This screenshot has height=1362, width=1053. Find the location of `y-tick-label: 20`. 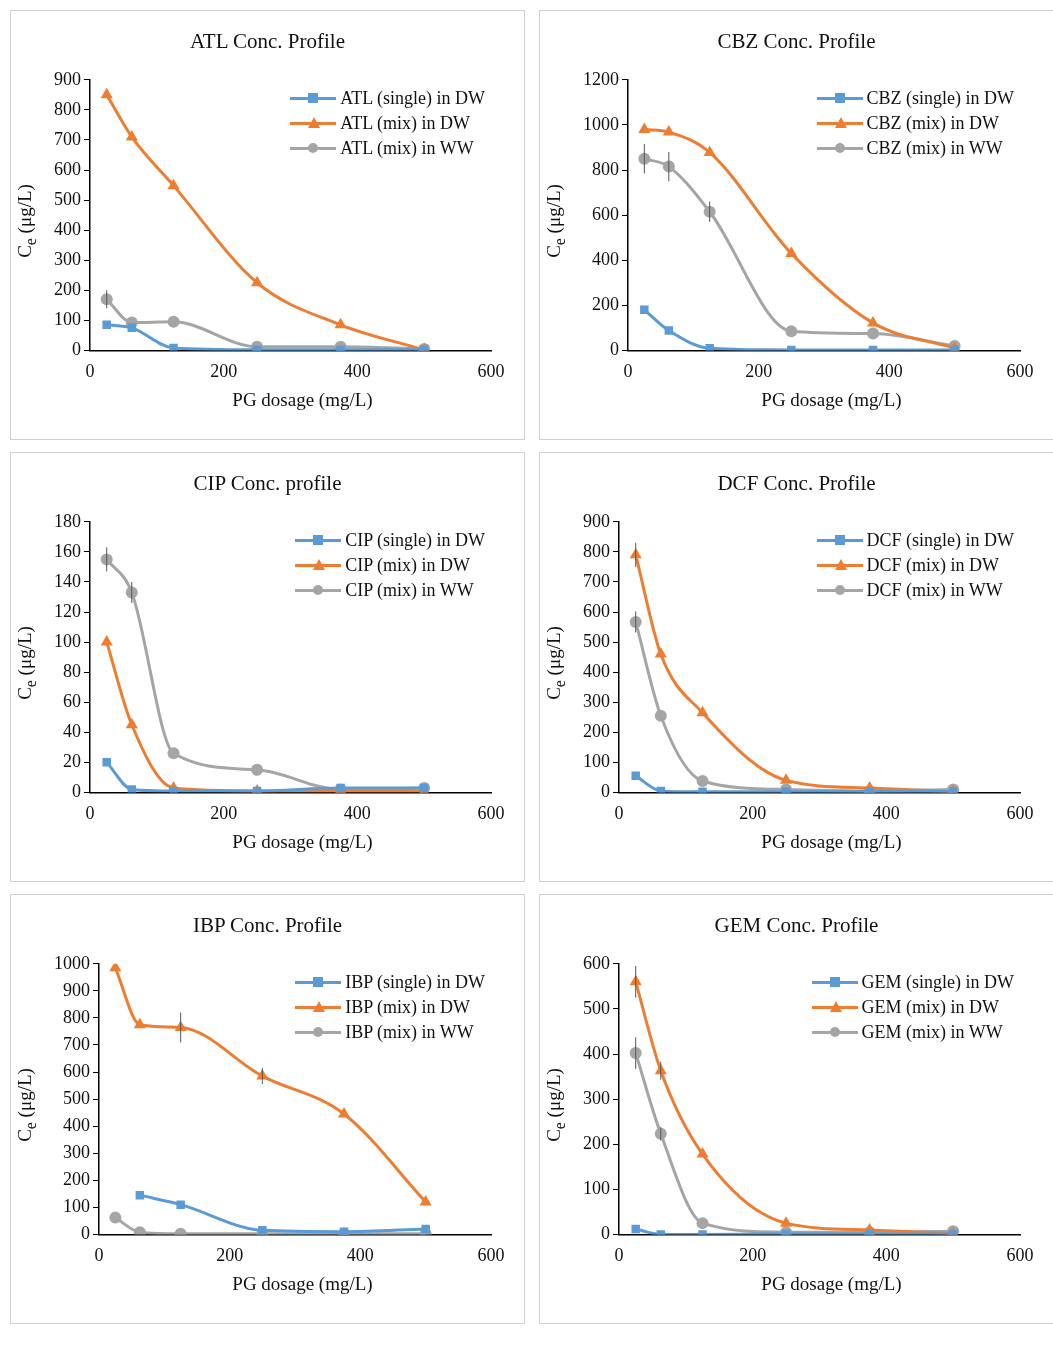

y-tick-label: 20 is located at coordinates (72, 761).